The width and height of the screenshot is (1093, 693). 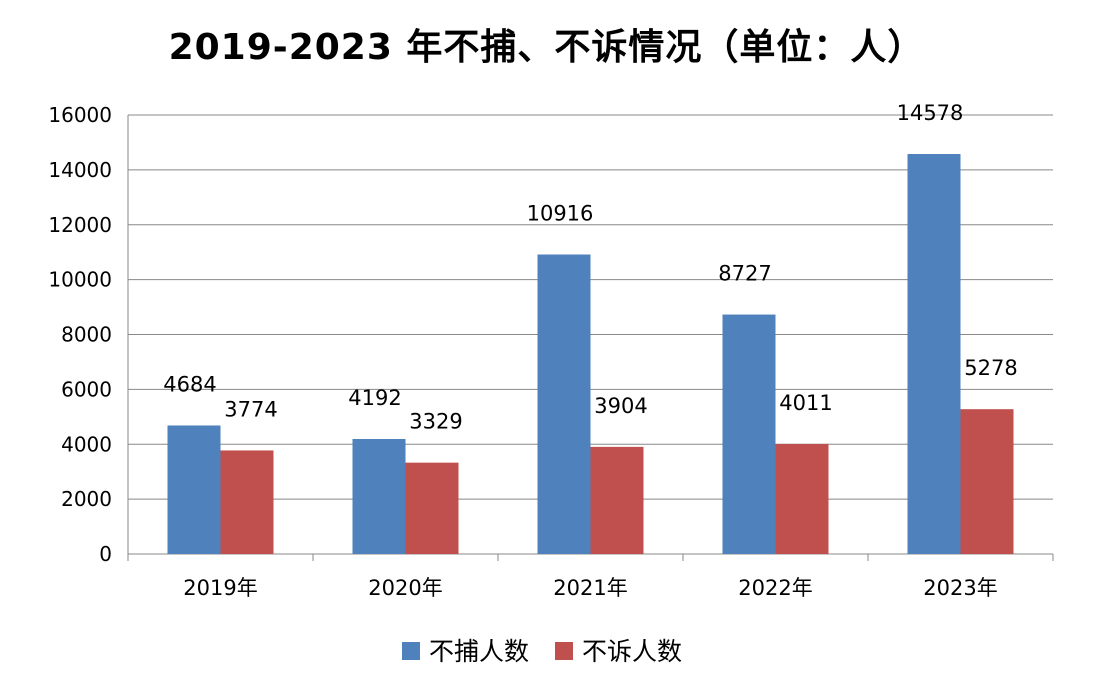 I want to click on y-tick-label: 4000, so click(x=86, y=444).